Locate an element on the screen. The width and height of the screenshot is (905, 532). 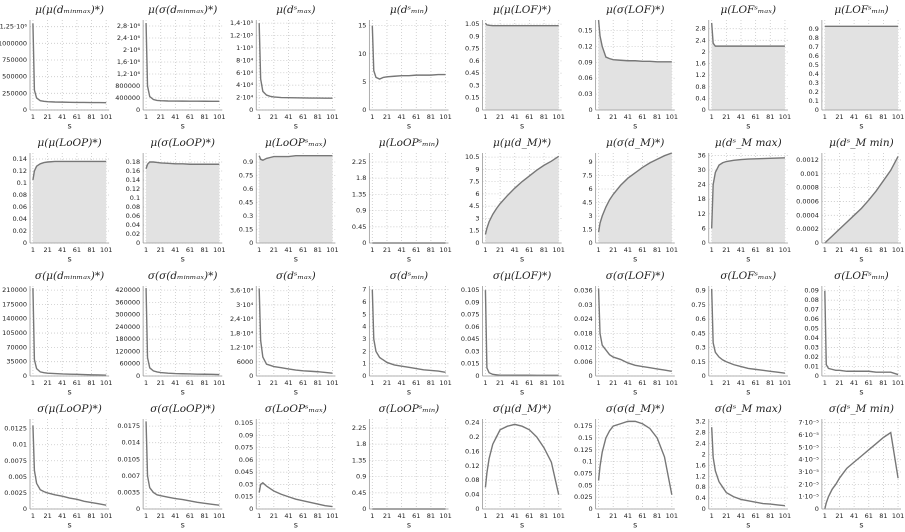
chart-title: σ(σ(LoOP)*) is located at coordinates (182, 409).